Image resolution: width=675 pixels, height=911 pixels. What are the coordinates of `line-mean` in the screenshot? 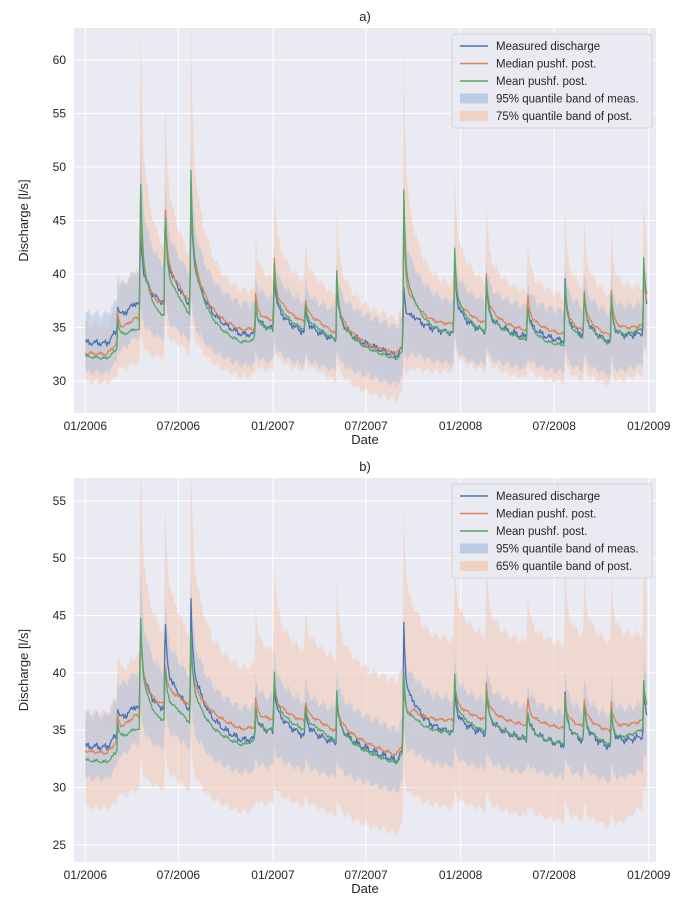 It's located at (366, 691).